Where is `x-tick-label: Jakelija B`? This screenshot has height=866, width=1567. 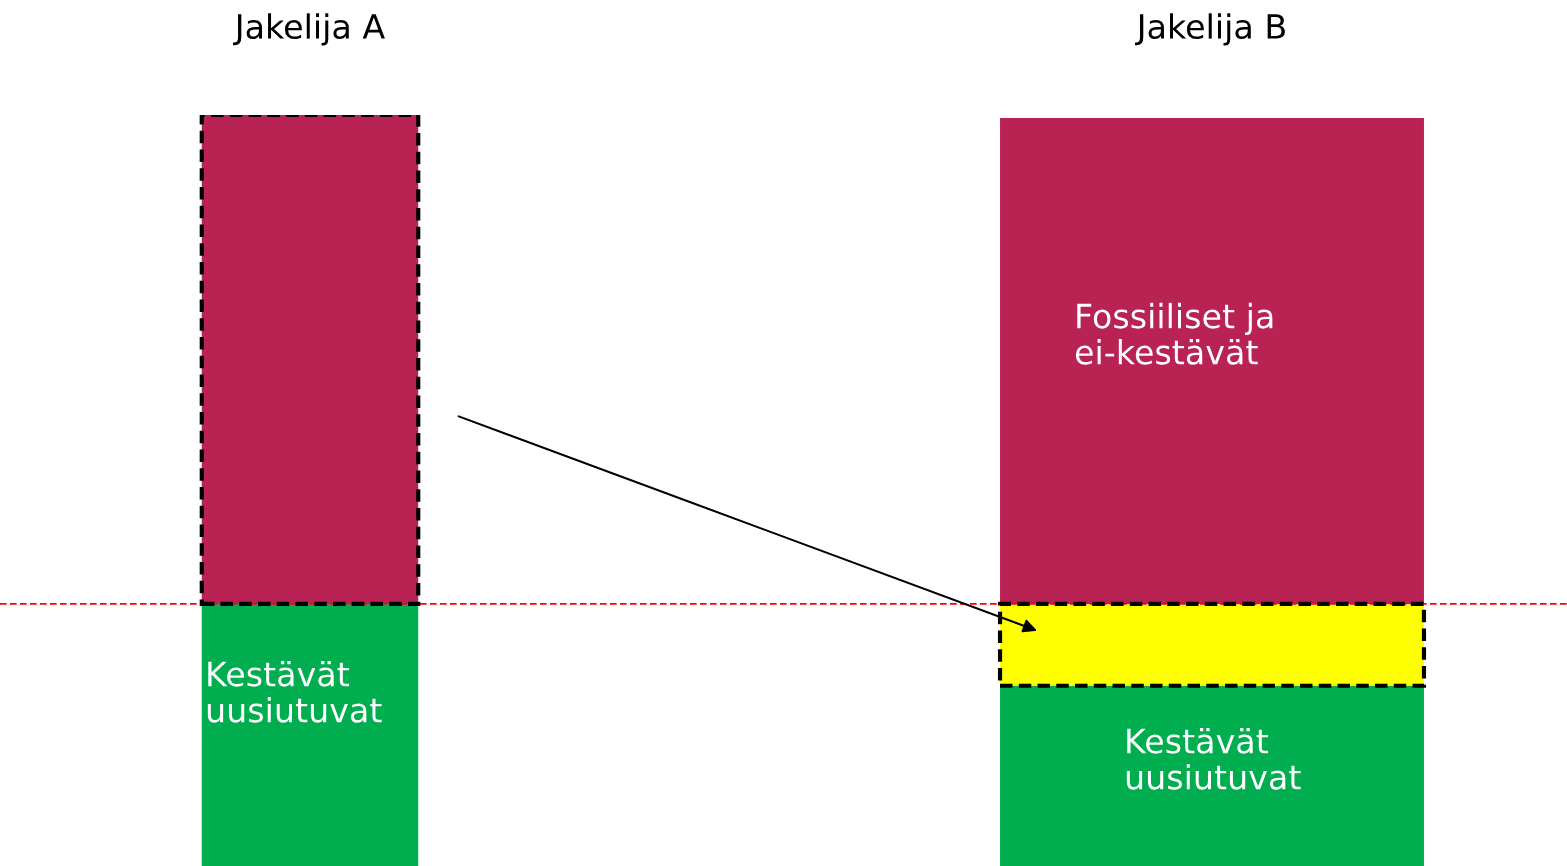 x-tick-label: Jakelija B is located at coordinates (1210, 29).